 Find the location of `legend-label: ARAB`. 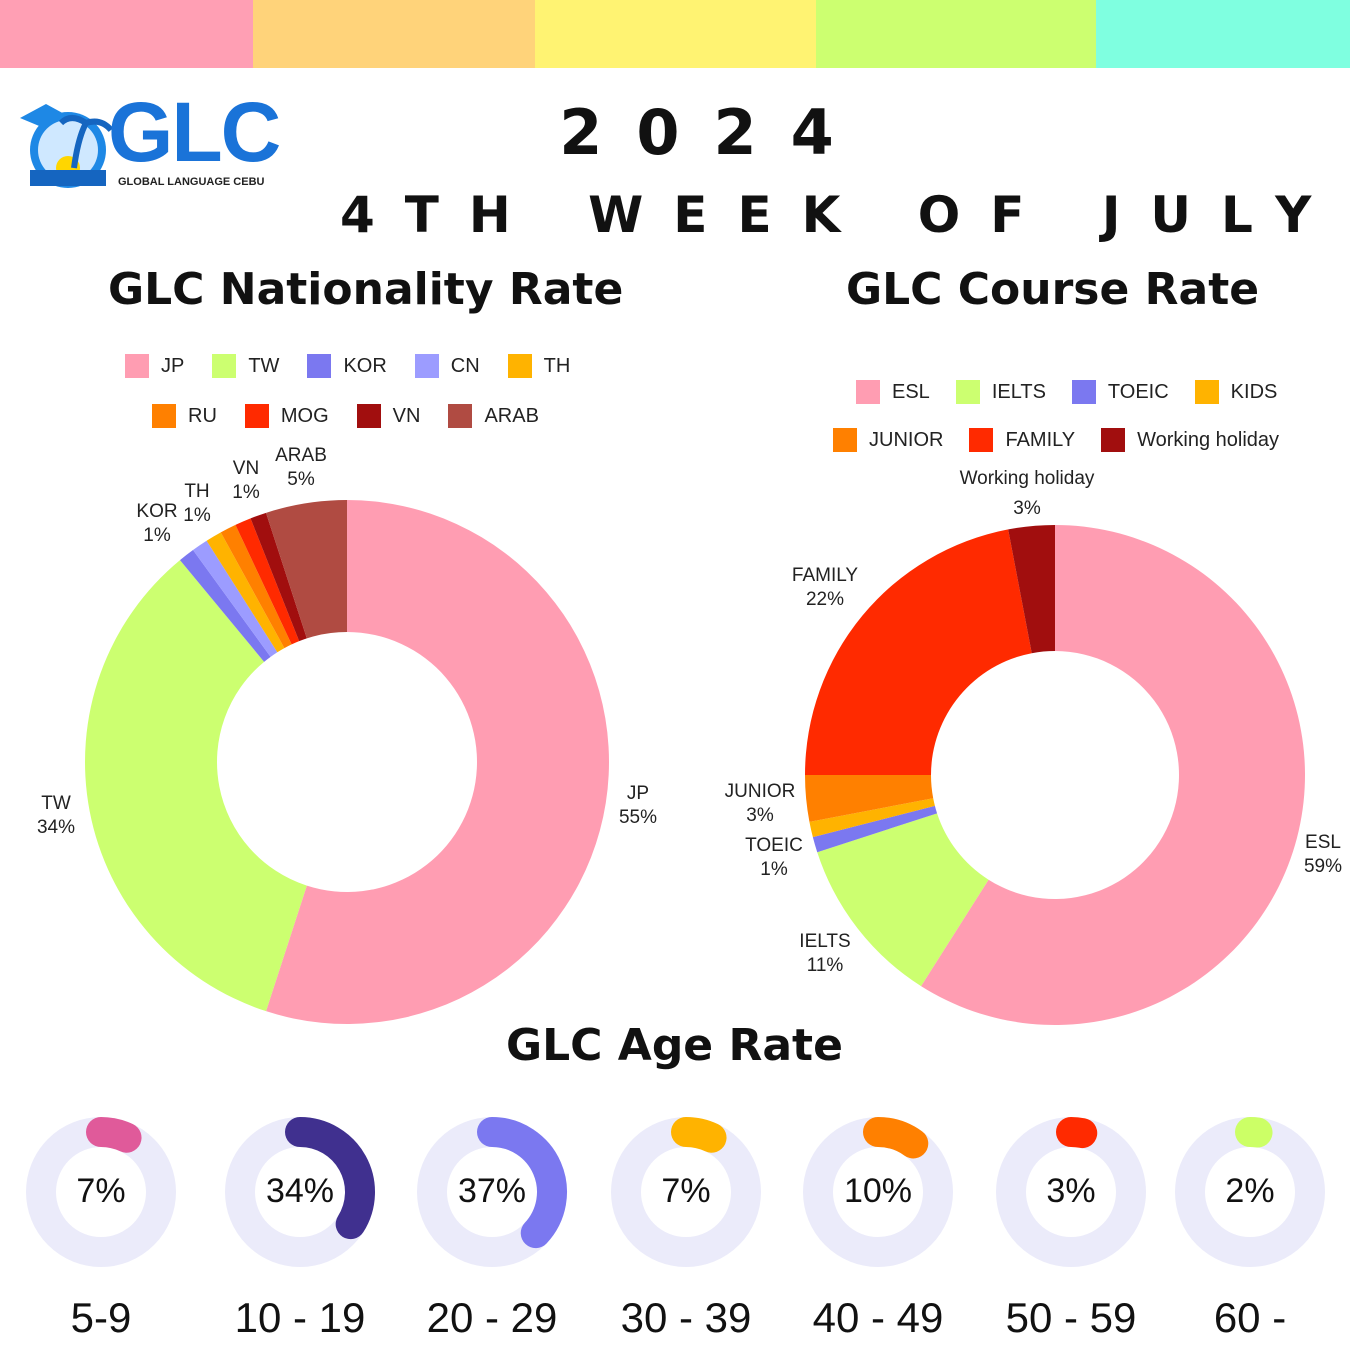

legend-label: ARAB is located at coordinates (511, 415).